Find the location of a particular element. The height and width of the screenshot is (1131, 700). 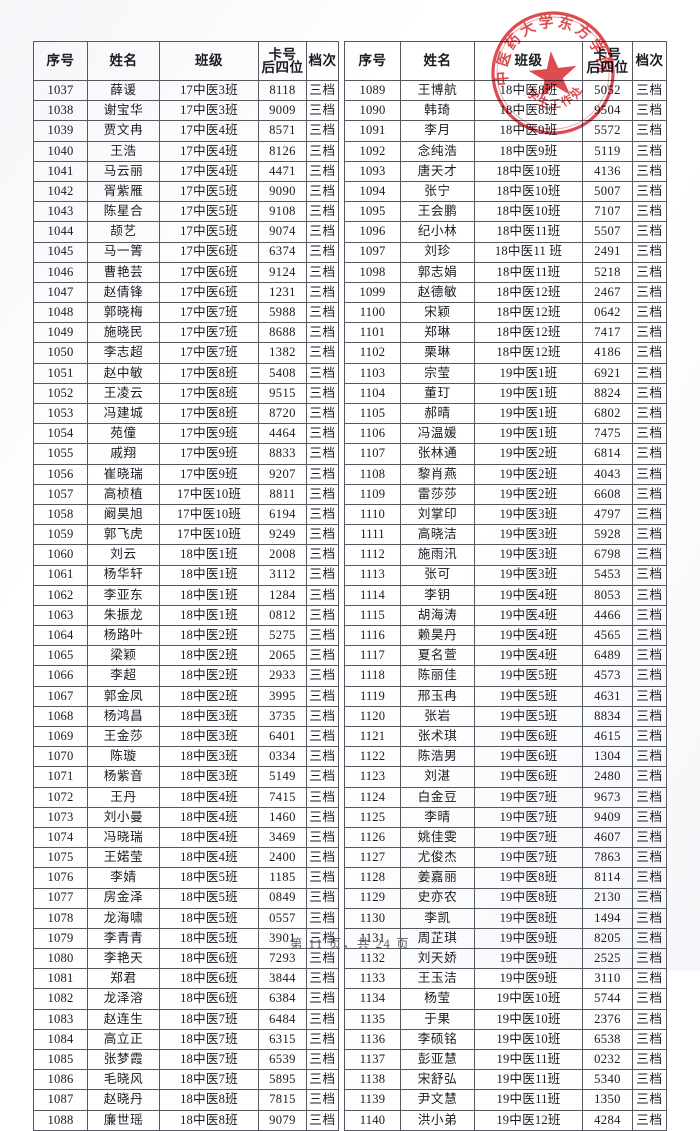

table-row: 1062 李亚东 18中医1班 1284 三档 is located at coordinates (186, 595).